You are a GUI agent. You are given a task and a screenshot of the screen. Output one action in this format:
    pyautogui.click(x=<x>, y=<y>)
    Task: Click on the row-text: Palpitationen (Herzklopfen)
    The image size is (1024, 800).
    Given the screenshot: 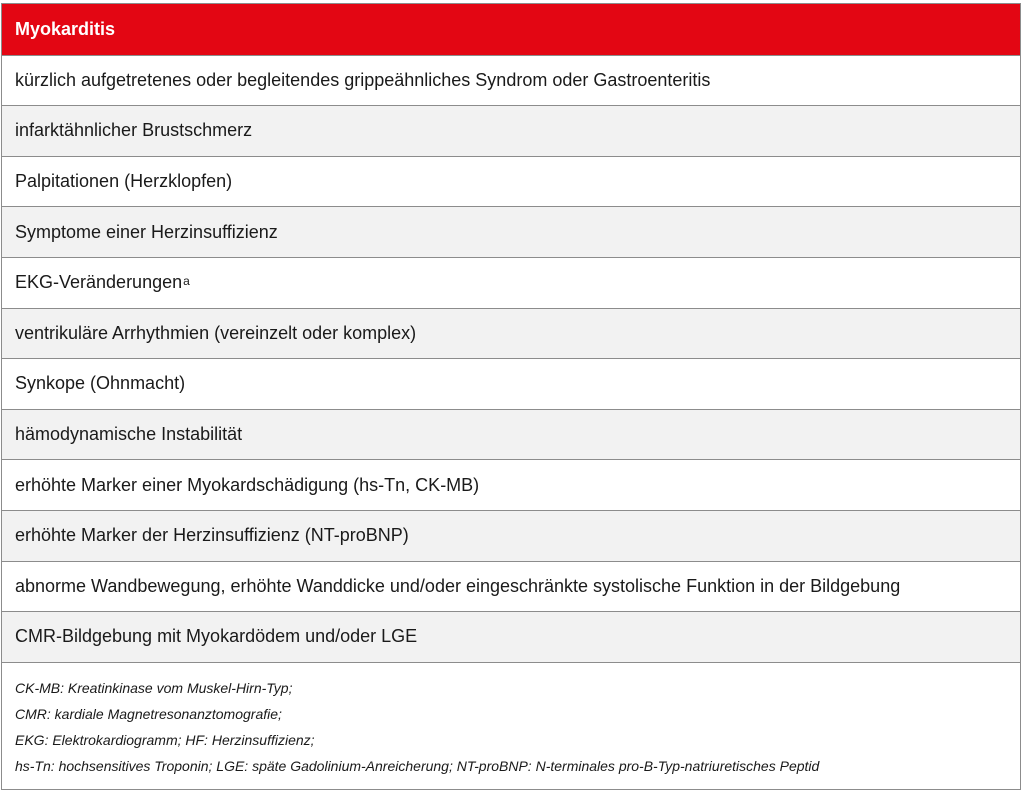 What is the action you would take?
    pyautogui.click(x=124, y=181)
    